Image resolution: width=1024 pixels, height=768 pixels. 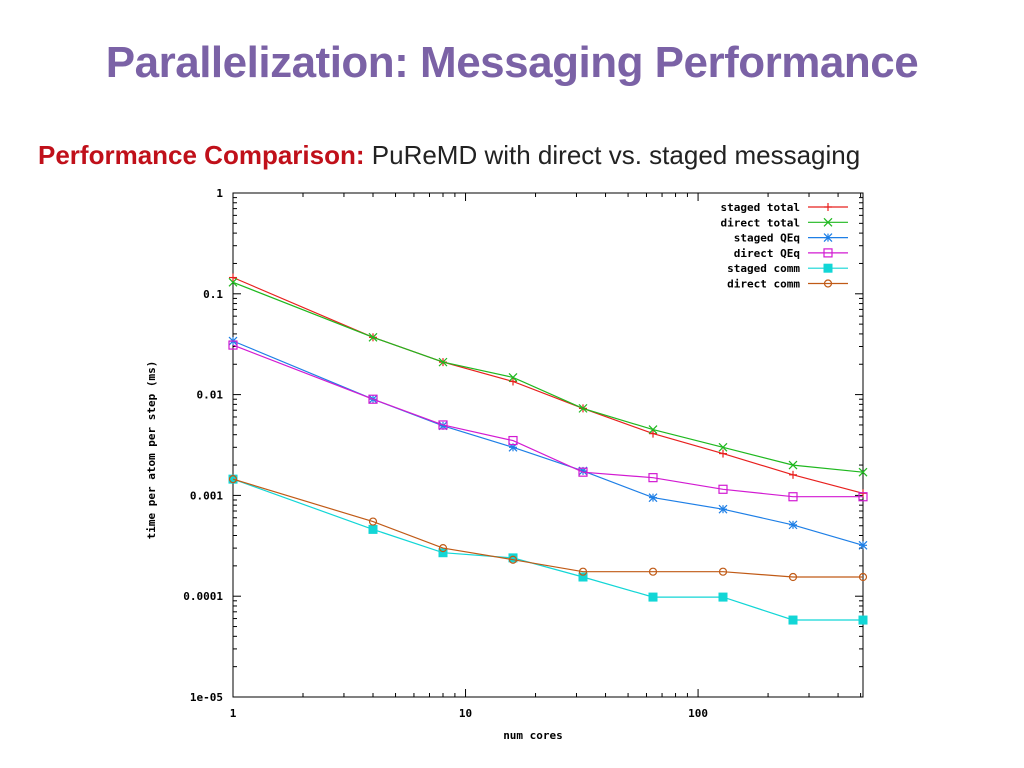 What do you see at coordinates (210, 395) in the screenshot?
I see `y-tick-label: 0.01` at bounding box center [210, 395].